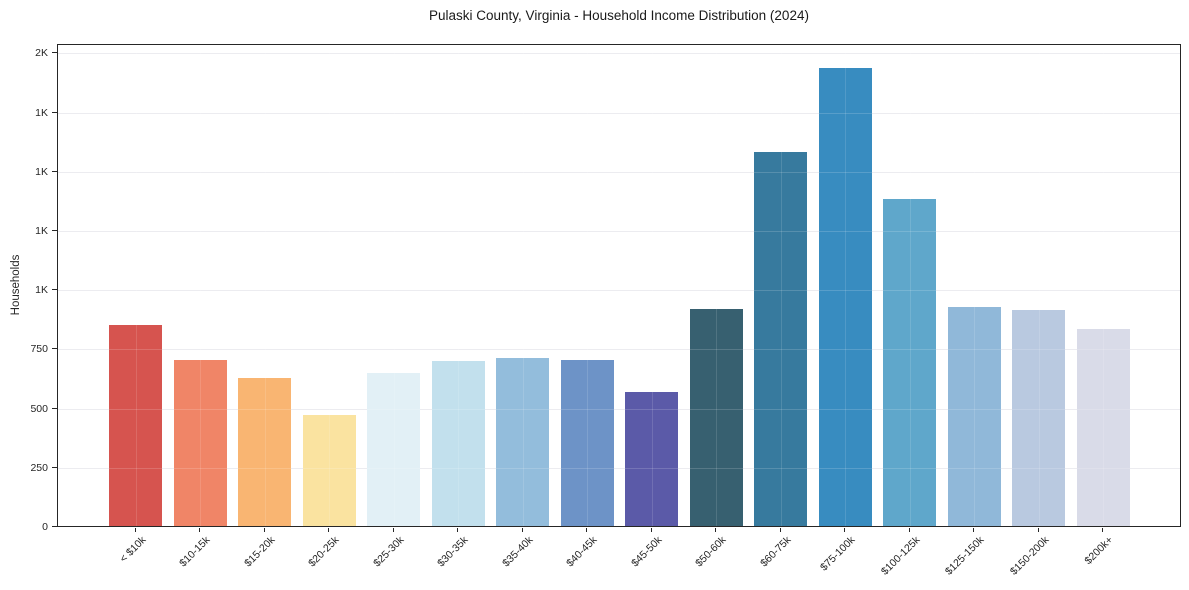  What do you see at coordinates (41, 53) in the screenshot?
I see `y-tick-label: 2K` at bounding box center [41, 53].